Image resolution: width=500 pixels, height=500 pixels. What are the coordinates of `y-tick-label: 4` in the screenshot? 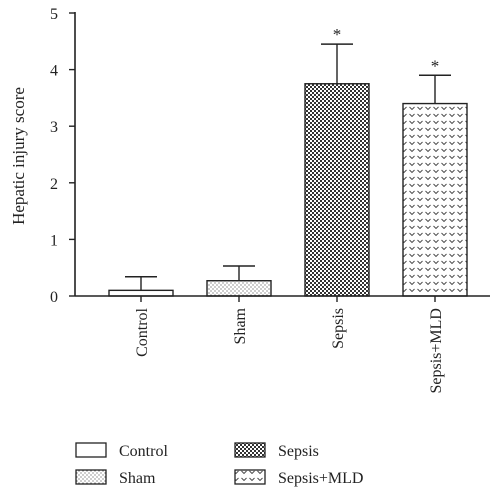 It's located at (54, 71).